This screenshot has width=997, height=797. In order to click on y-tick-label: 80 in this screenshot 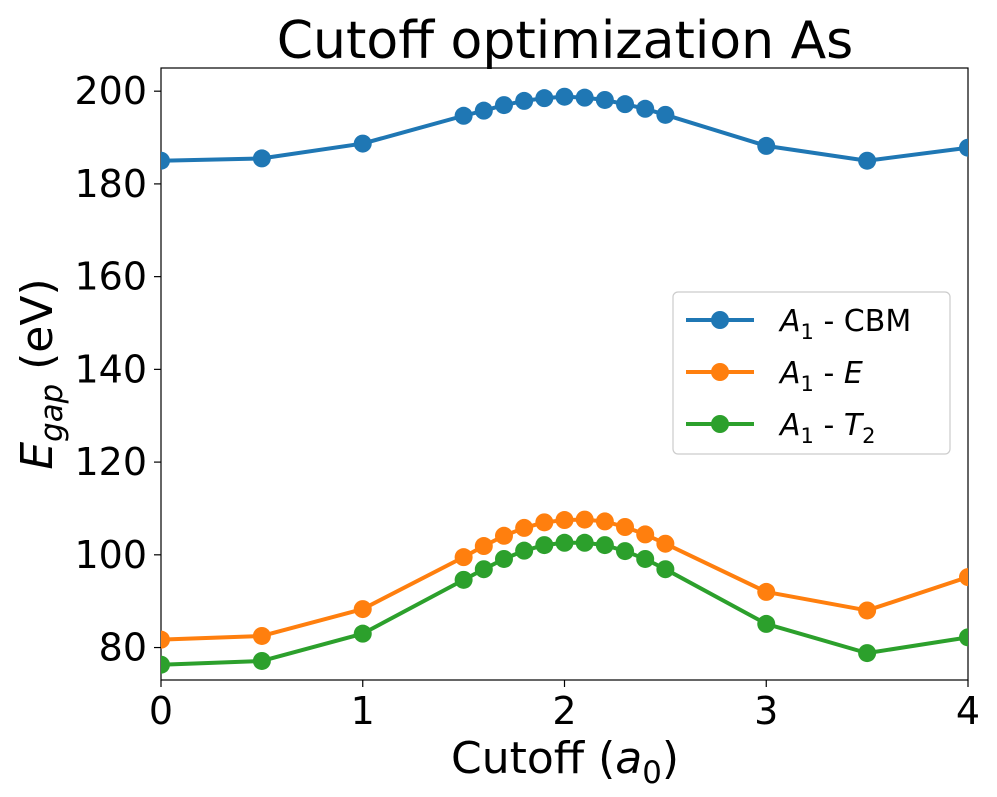, I will do `click(123, 648)`.